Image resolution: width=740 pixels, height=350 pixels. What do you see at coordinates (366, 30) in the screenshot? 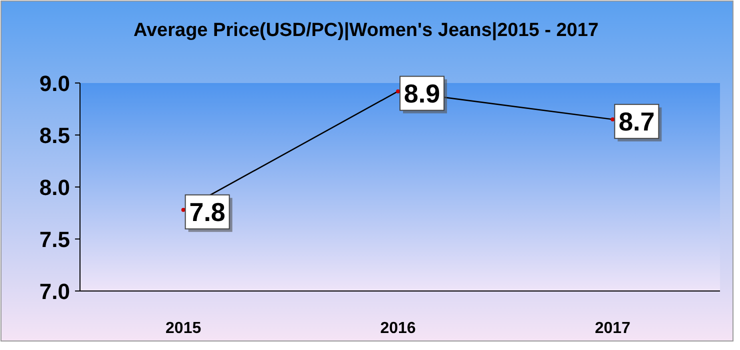
I see `chart-title: Average Price(USD/PC)|Women's Jeans|2015 - 2017` at bounding box center [366, 30].